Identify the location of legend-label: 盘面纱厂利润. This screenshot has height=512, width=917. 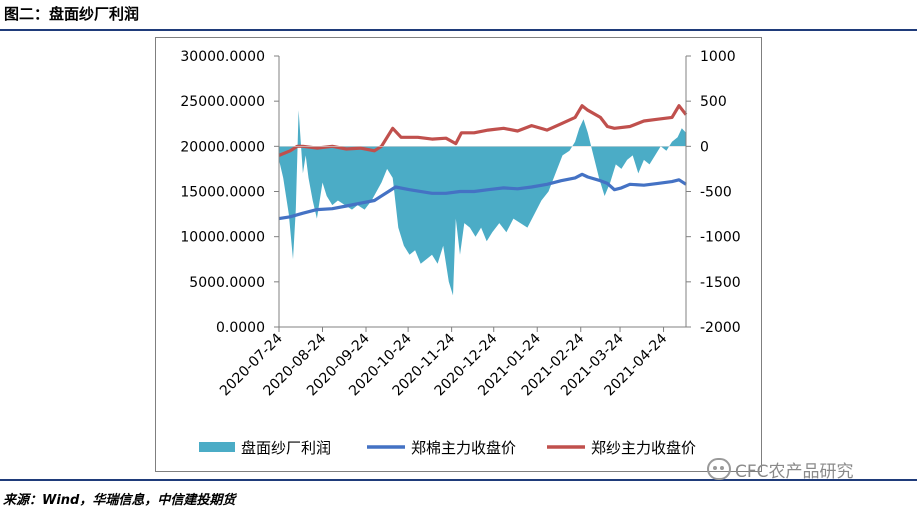
(286, 448).